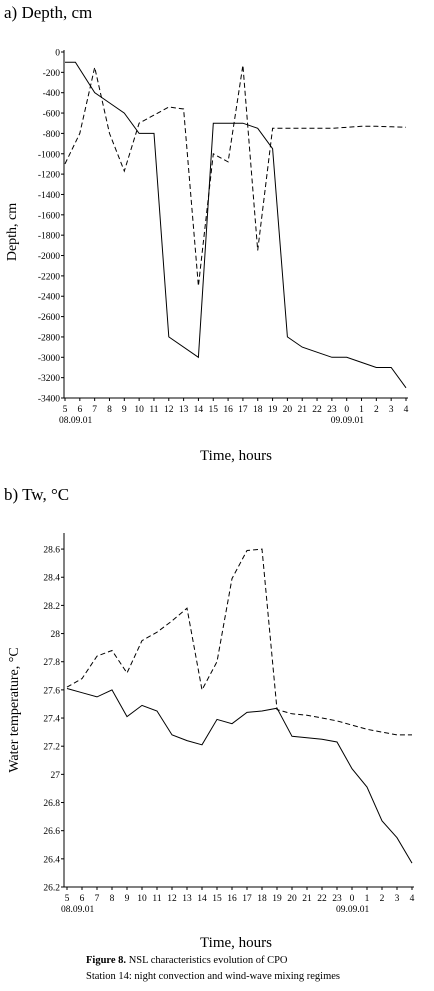 Image resolution: width=434 pixels, height=991 pixels. Describe the element at coordinates (109, 410) in the screenshot. I see `depth-x-tick-label: 8` at that location.